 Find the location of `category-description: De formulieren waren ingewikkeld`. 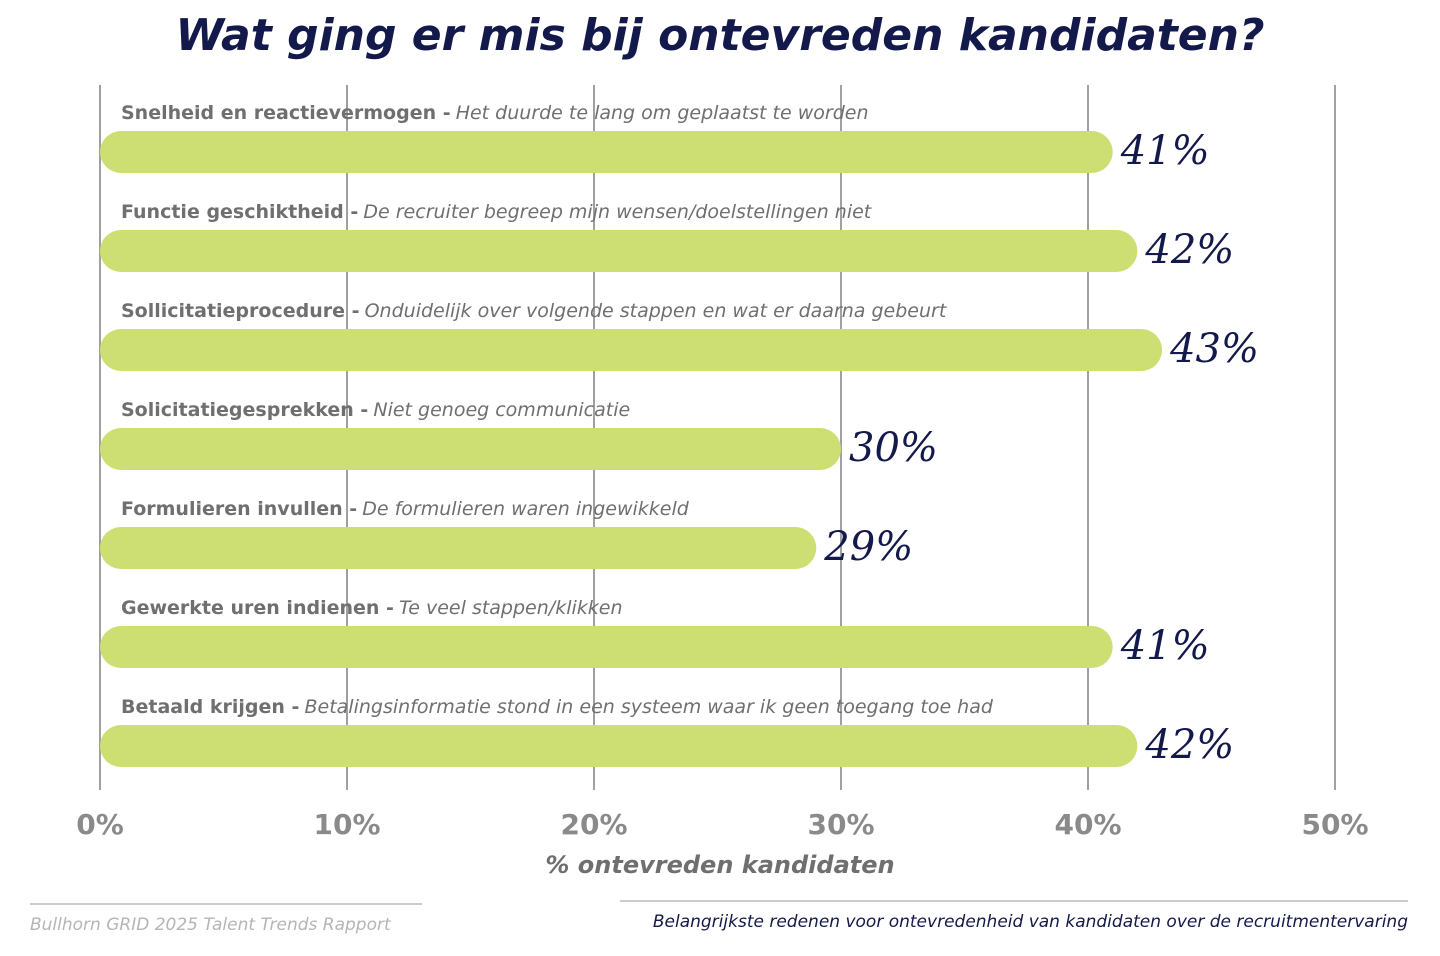

category-description: De formulieren waren ingewikkeld is located at coordinates (525, 509).